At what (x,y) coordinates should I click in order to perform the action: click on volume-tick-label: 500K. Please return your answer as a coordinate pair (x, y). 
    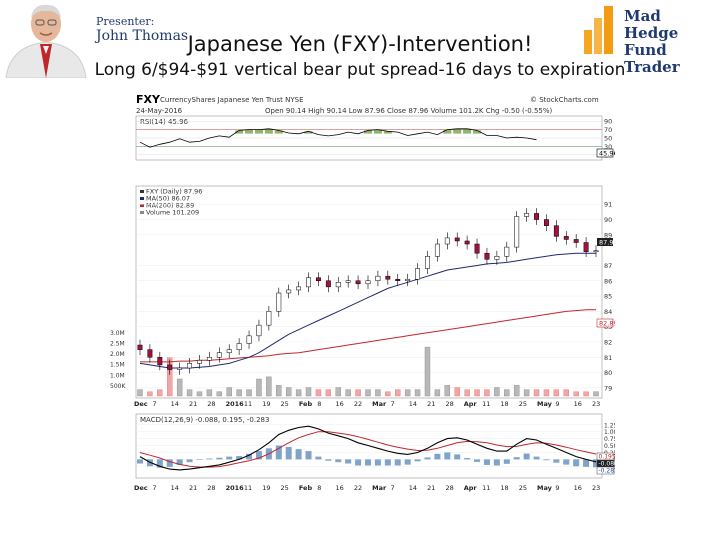
    Looking at the image, I should click on (118, 386).